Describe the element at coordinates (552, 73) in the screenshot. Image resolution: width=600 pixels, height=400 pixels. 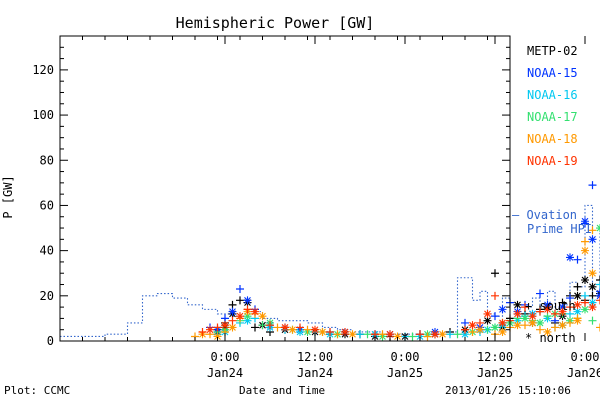
I see `legend-item-noaa-15: NOAA-15` at that location.